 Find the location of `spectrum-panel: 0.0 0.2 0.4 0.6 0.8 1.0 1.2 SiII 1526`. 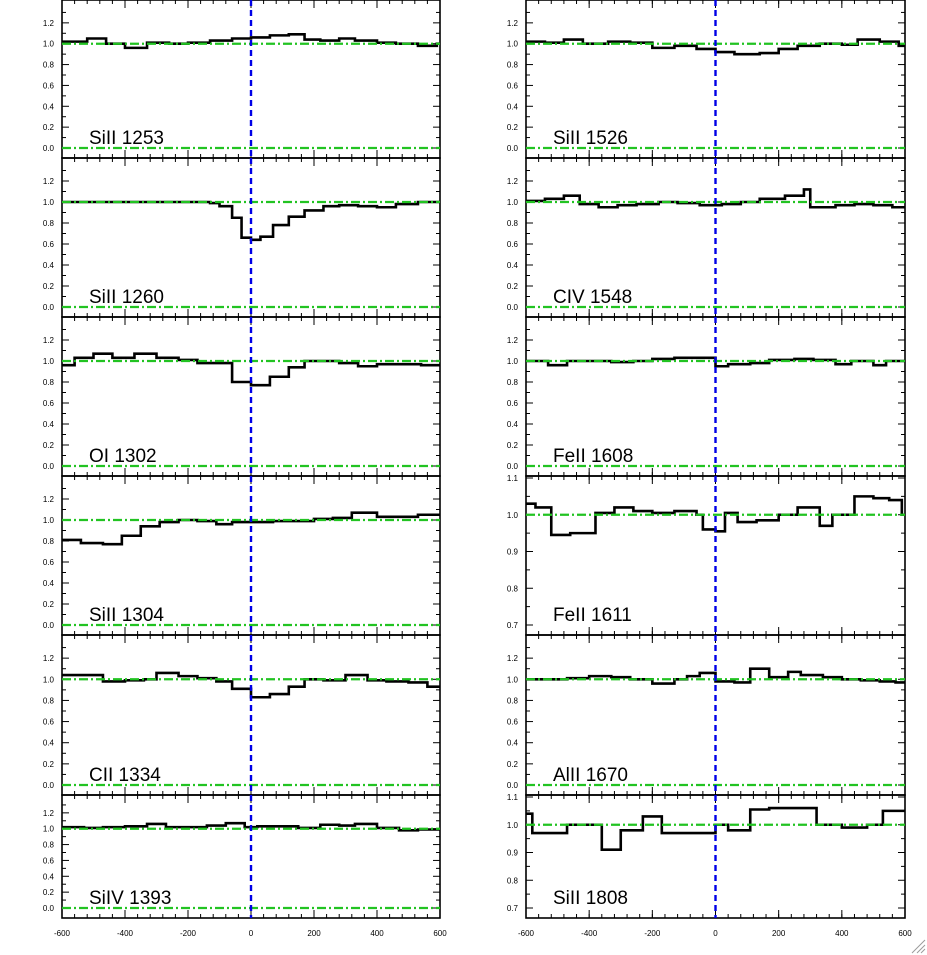

spectrum-panel: 0.0 0.2 0.4 0.6 0.8 1.0 1.2 SiII 1526 is located at coordinates (706, 79).